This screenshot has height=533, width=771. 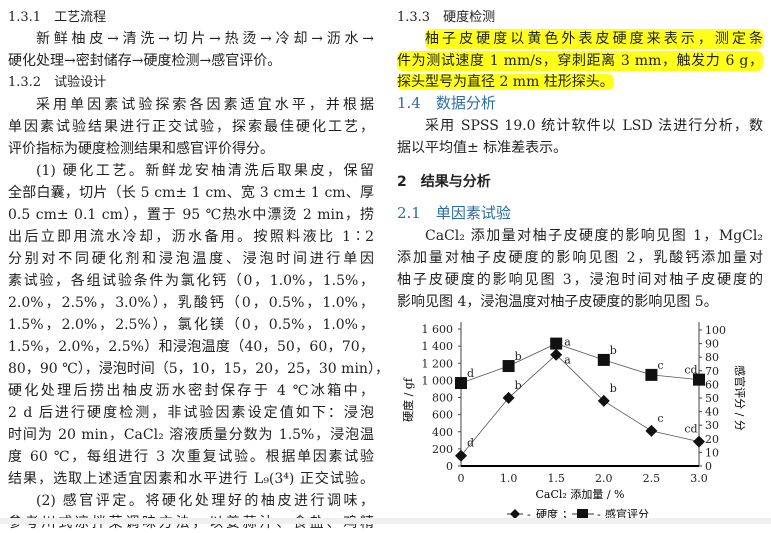 What do you see at coordinates (580, 280) in the screenshot?
I see `paragraph-line: 柚子皮硬度的影响见图 3，浸泡时间对柚子皮硬度的` at bounding box center [580, 280].